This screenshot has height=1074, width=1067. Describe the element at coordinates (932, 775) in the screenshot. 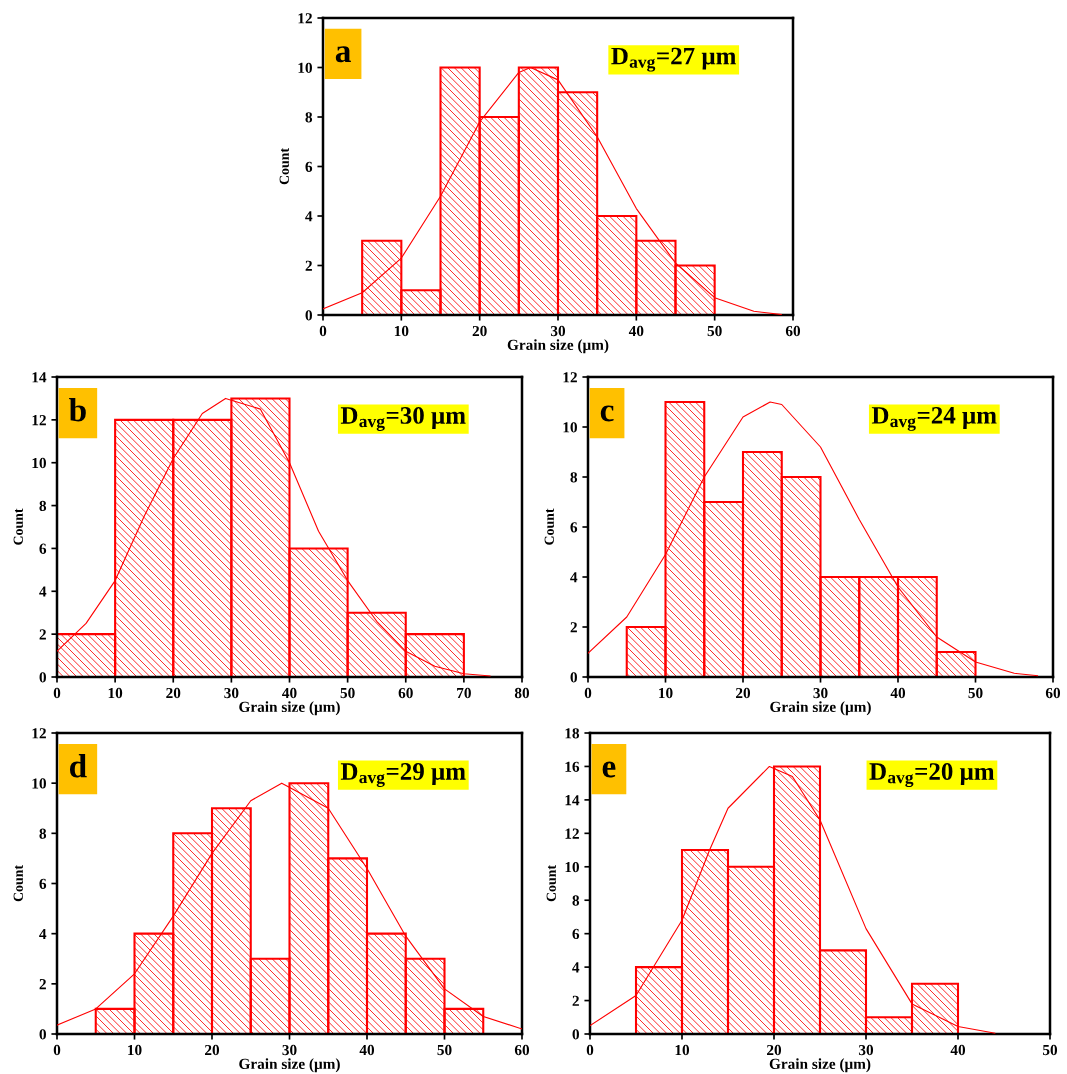

I see `annotation: D$_{avg}$=20 μm` at that location.